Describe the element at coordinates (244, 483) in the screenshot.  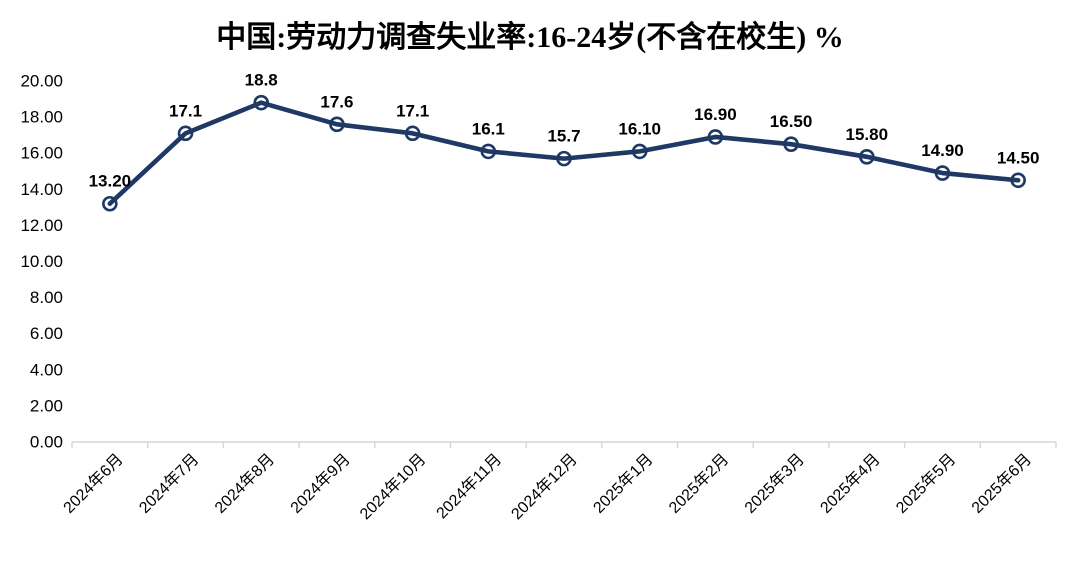
I see `x-tick-label: 2024年8月` at that location.